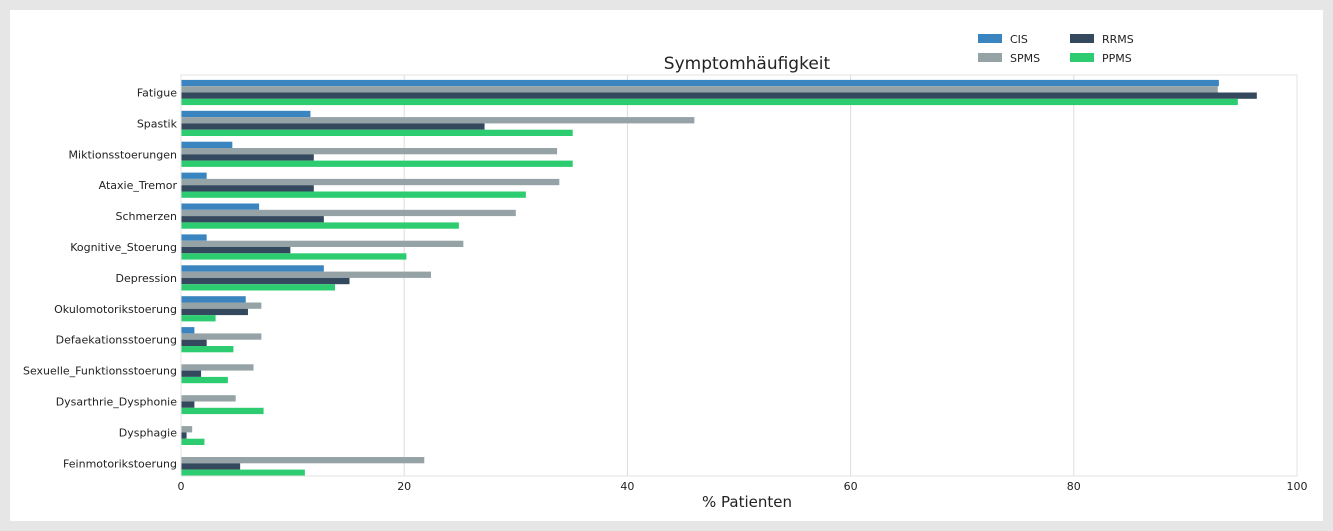 Image resolution: width=1333 pixels, height=531 pixels. What do you see at coordinates (294, 256) in the screenshot?
I see `bar-ppms-kognitive-stoerung` at bounding box center [294, 256].